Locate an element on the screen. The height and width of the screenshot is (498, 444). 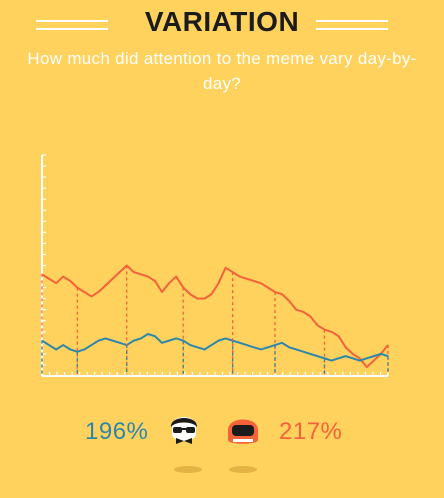
page-title: VARIATION is located at coordinates (222, 21).